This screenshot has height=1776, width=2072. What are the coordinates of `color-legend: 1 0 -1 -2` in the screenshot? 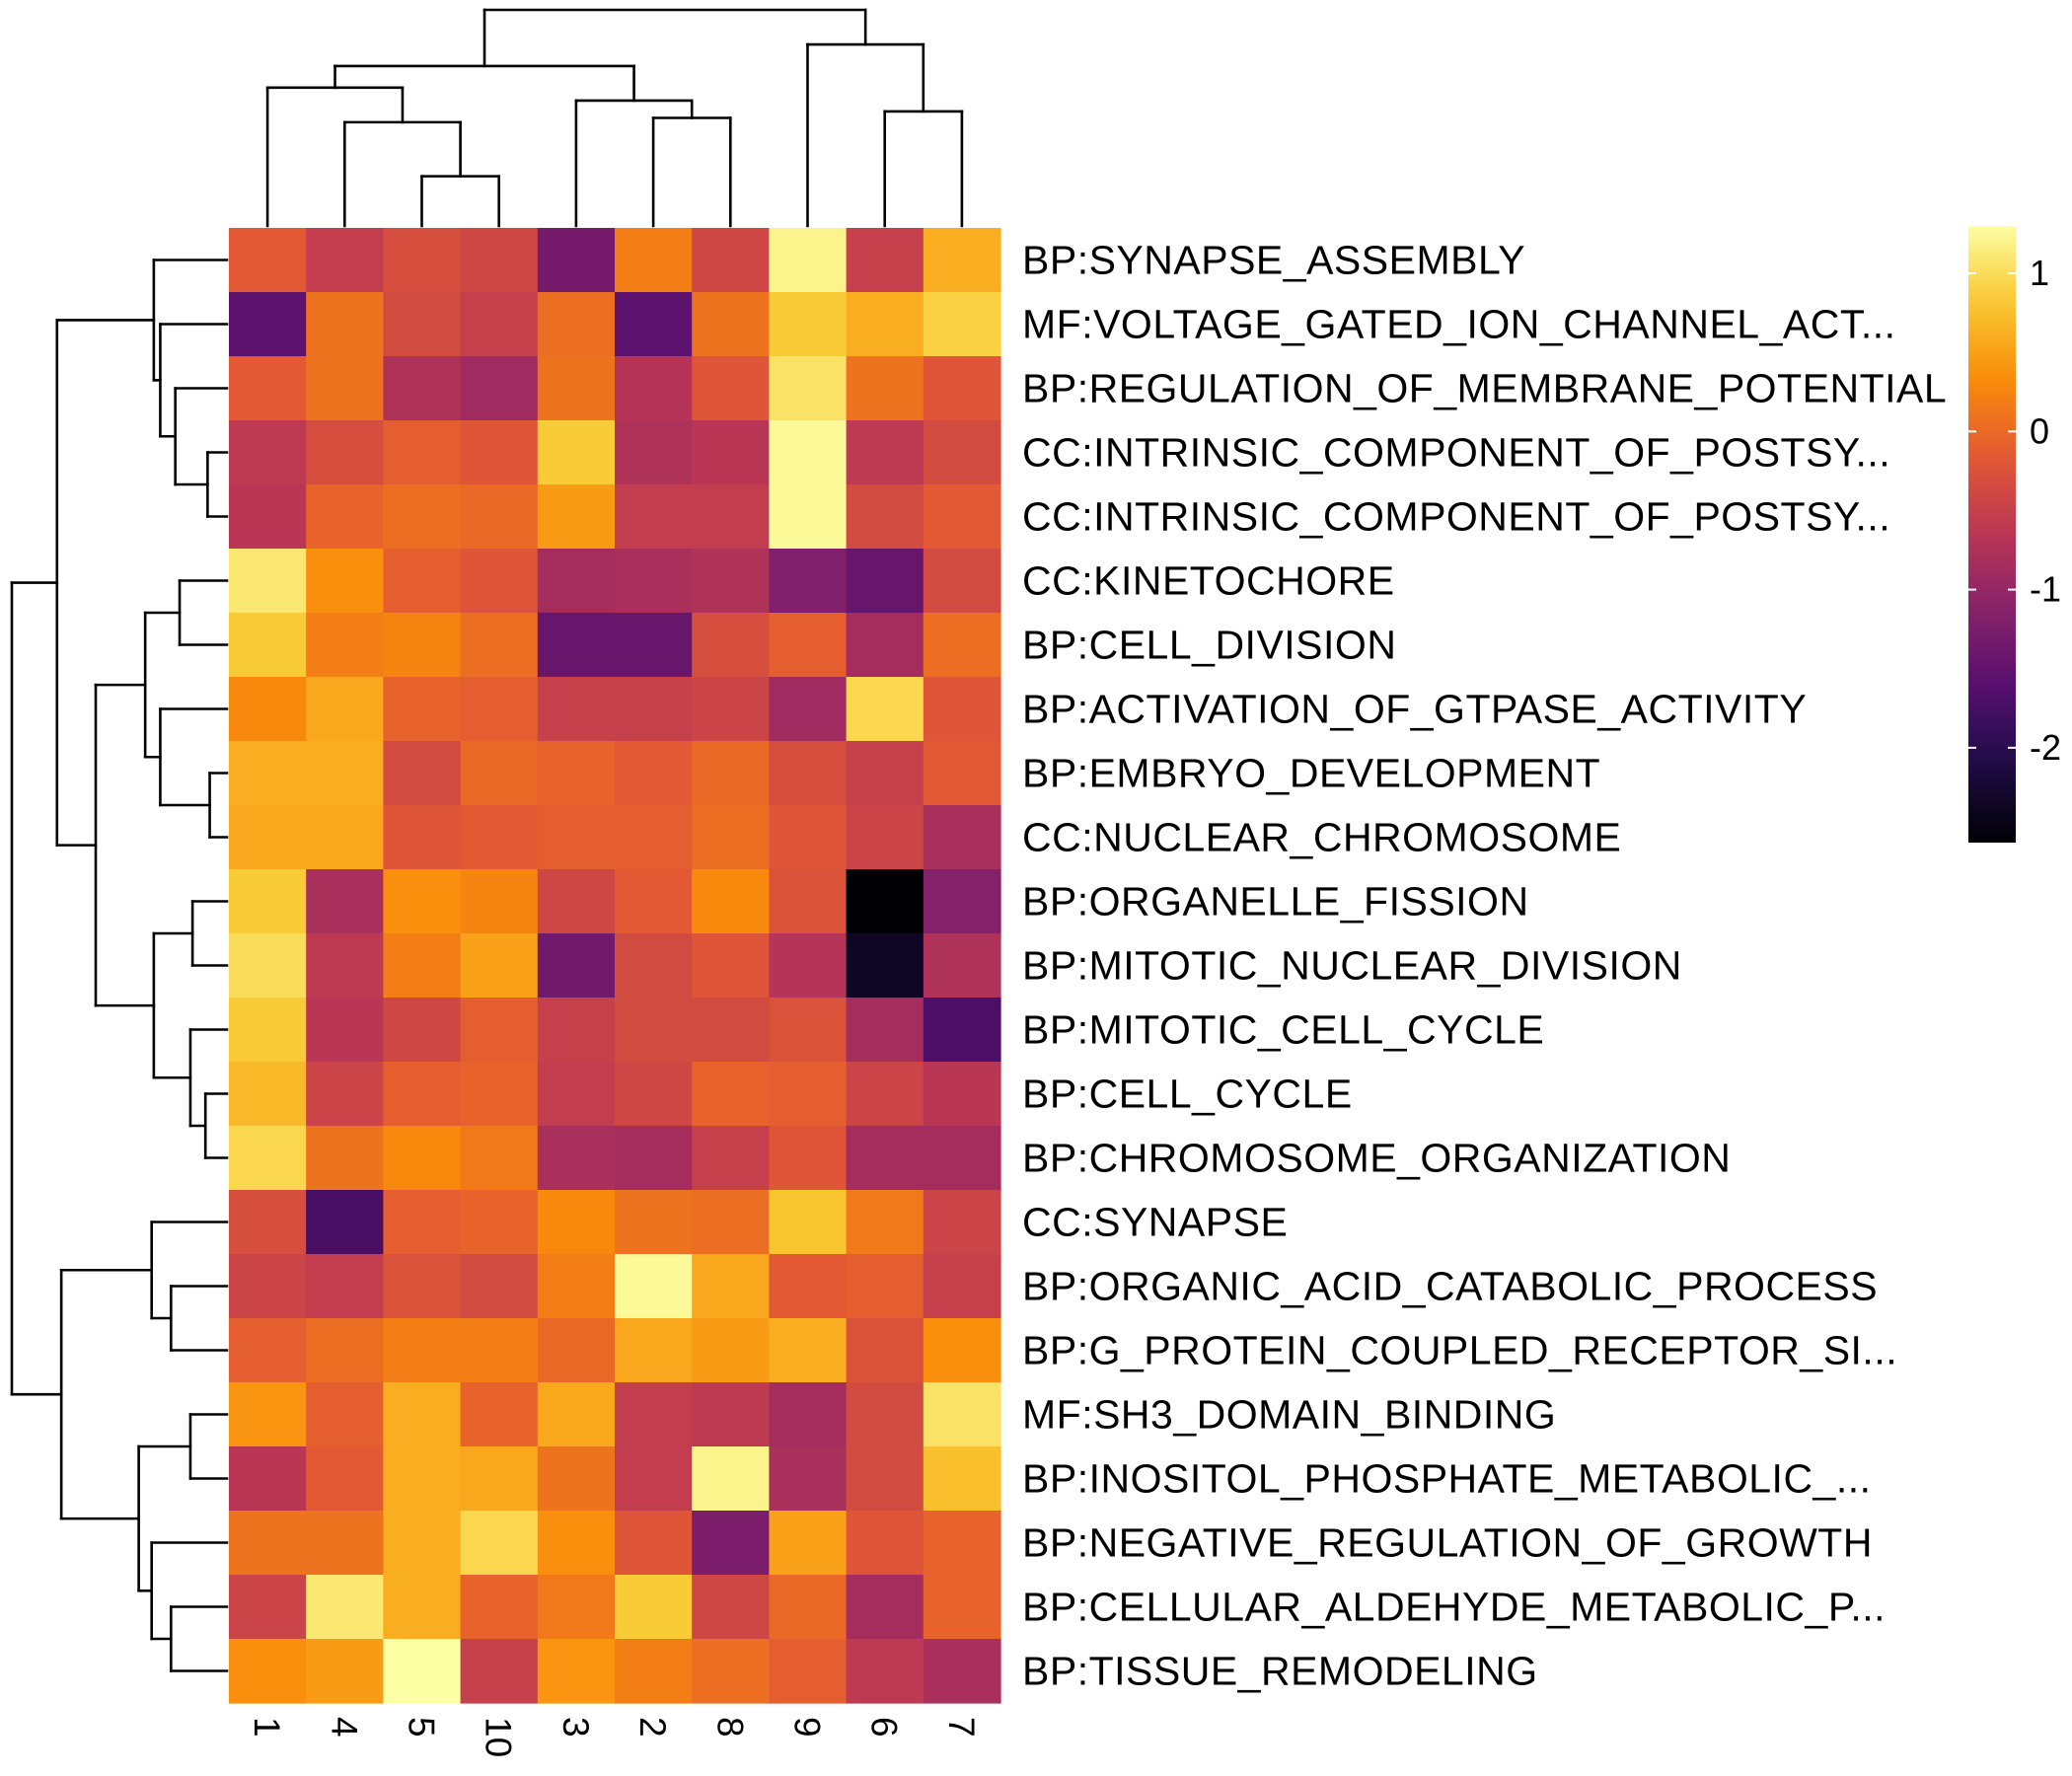 It's located at (2015, 535).